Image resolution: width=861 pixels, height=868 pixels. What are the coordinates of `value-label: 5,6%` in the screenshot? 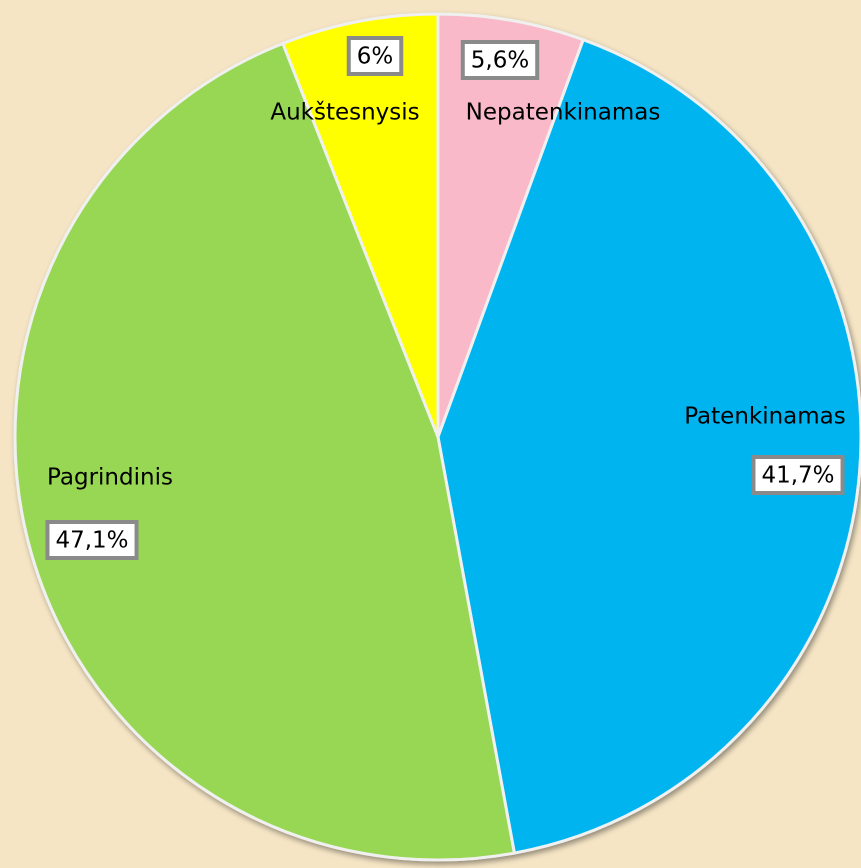 It's located at (500, 61).